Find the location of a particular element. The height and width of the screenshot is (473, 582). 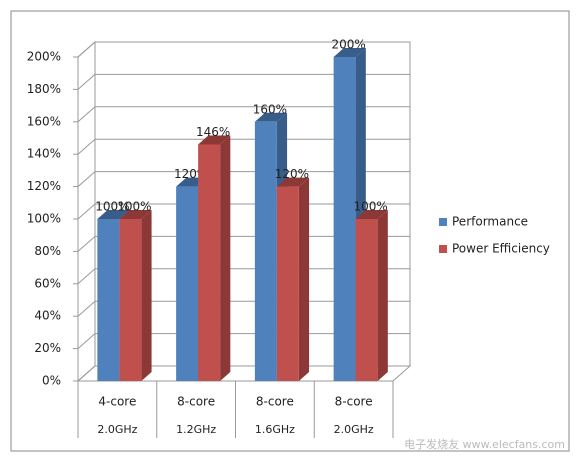

legend-label: Performance is located at coordinates (490, 222).